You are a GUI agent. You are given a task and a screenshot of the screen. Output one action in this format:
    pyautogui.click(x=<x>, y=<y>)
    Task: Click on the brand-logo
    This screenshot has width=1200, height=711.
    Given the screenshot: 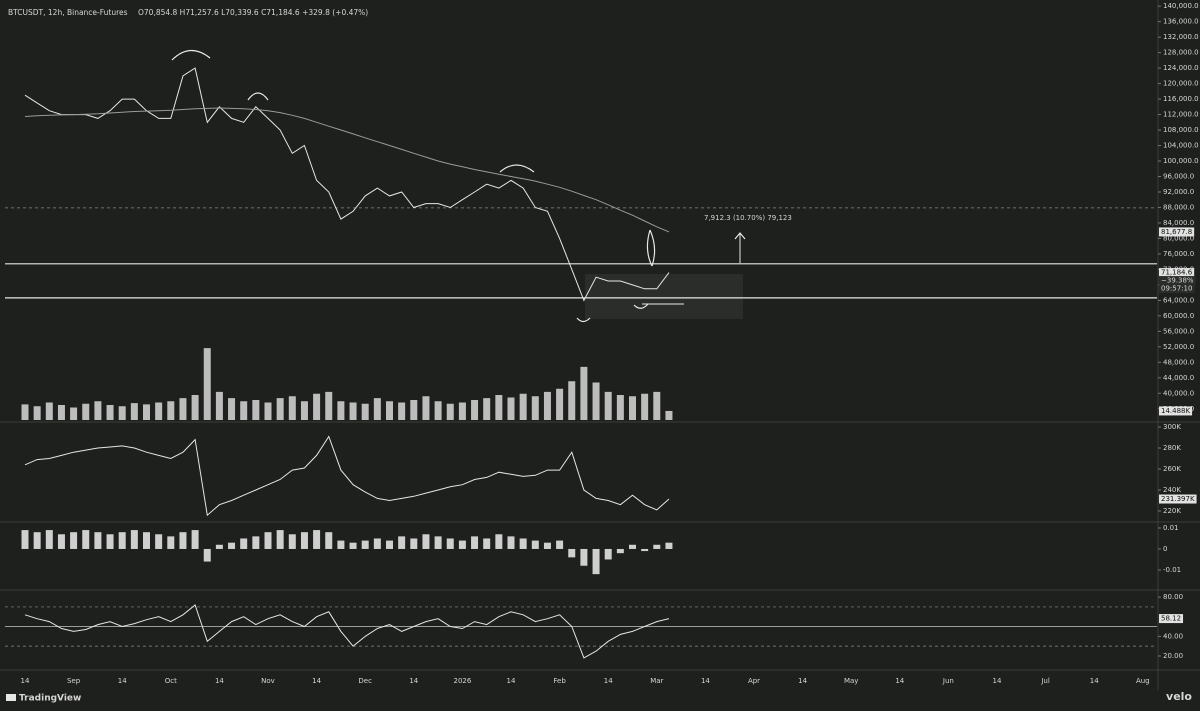 What is the action you would take?
    pyautogui.click(x=11, y=697)
    